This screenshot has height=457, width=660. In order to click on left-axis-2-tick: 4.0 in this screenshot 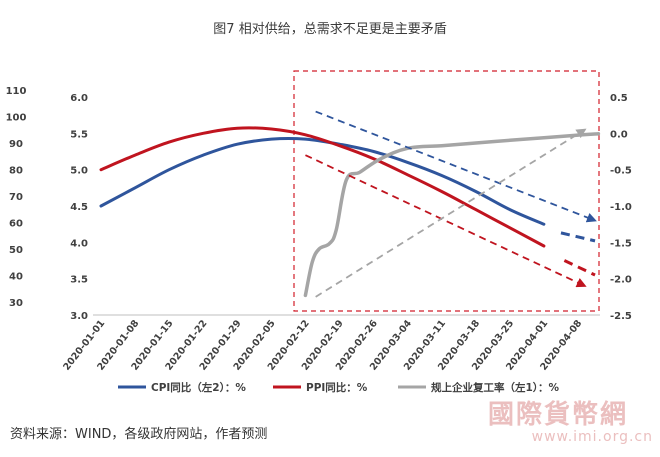, I will do `click(79, 243)`.